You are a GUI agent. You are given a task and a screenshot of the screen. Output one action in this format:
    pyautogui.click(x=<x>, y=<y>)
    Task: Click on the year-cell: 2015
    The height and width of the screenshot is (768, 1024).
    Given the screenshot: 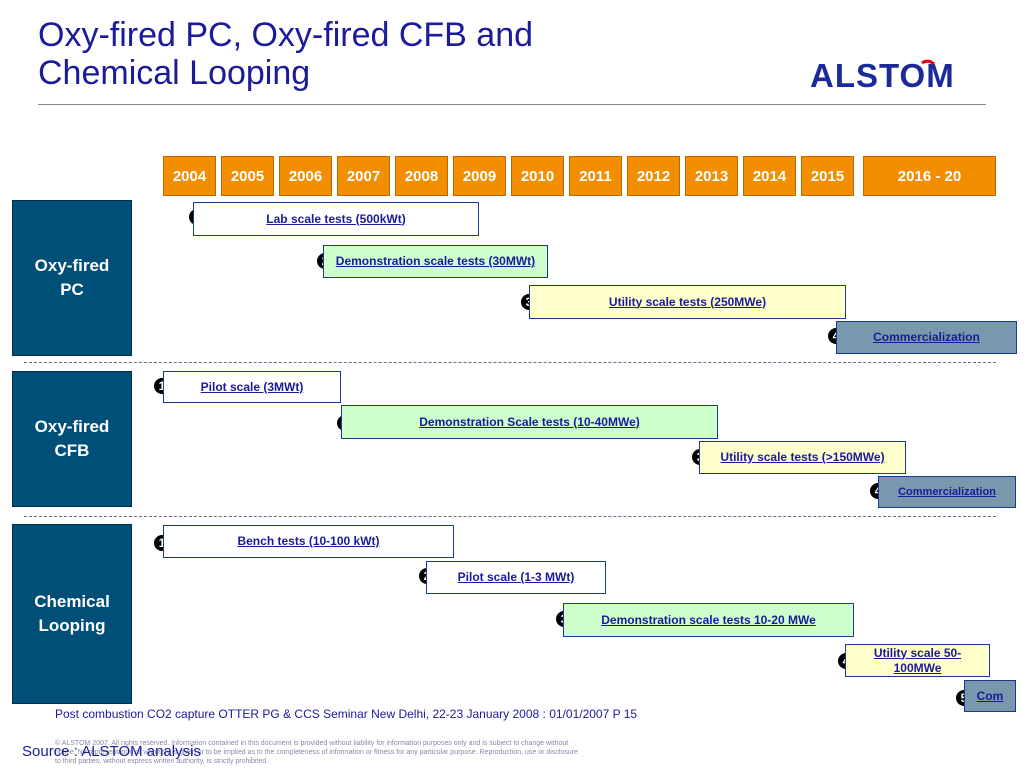 What is the action you would take?
    pyautogui.click(x=827, y=176)
    